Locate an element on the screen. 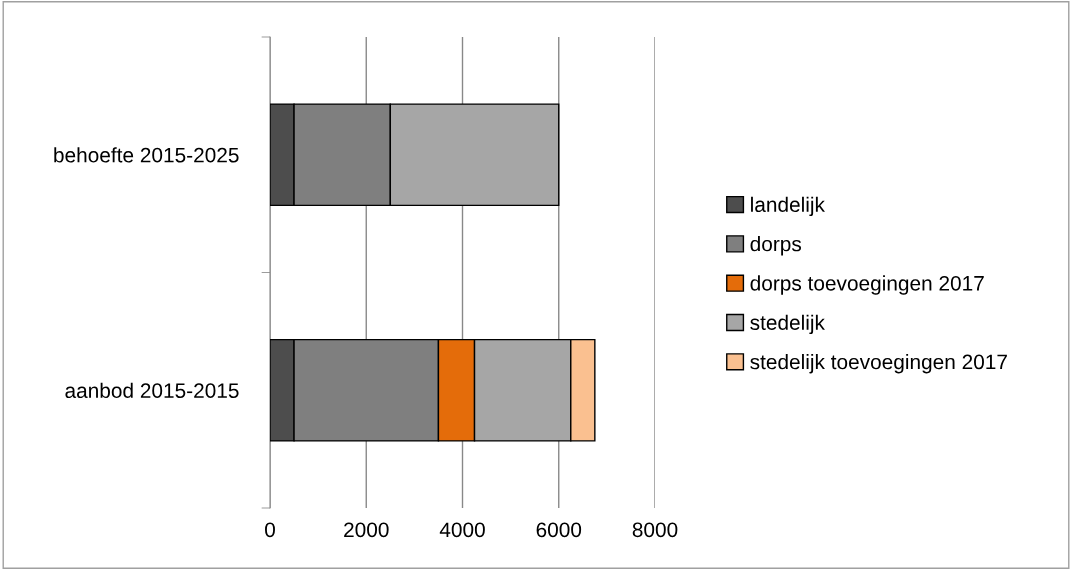  x-tick-label: 6000 is located at coordinates (559, 530).